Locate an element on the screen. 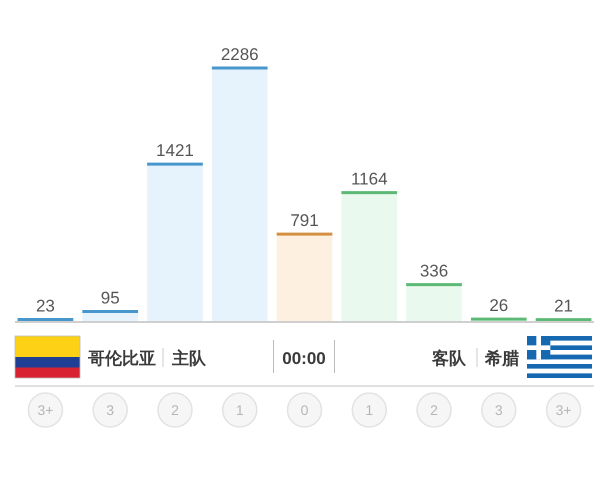 This screenshot has height=480, width=600. text: 主队 is located at coordinates (189, 358).